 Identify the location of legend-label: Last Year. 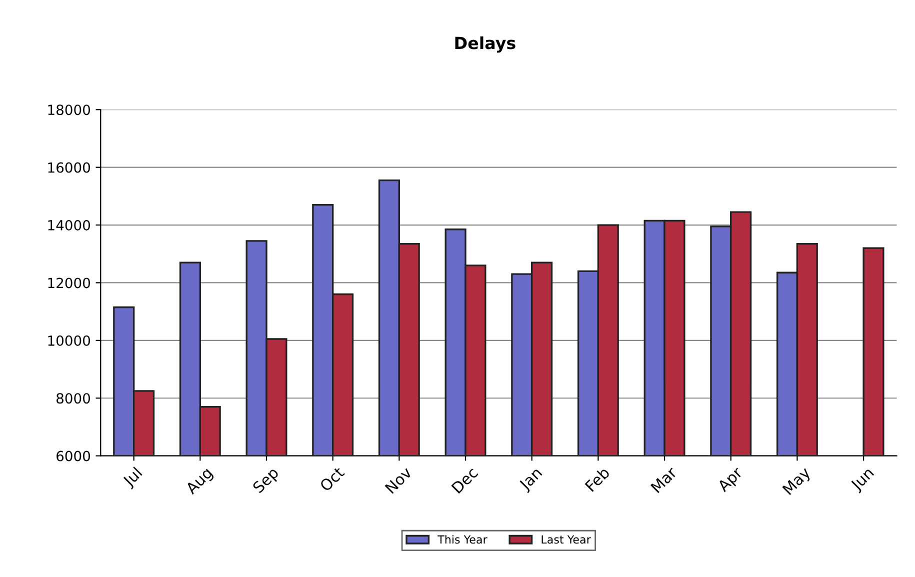
(566, 539).